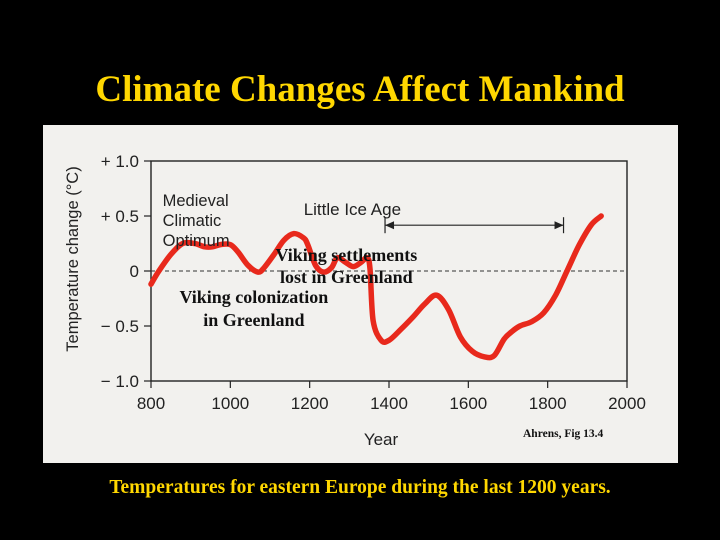 This screenshot has height=540, width=720. I want to click on annotation-line: lost in Greenland, so click(346, 277).